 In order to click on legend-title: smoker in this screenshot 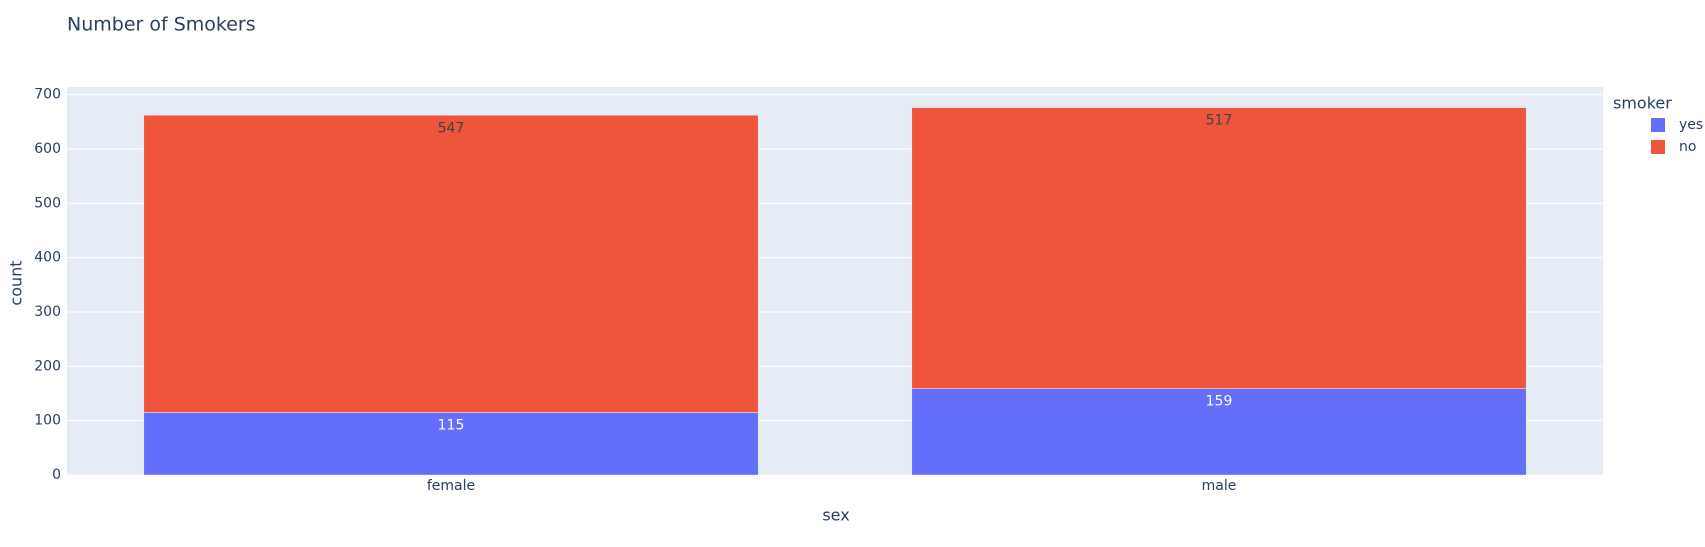, I will do `click(1642, 103)`.